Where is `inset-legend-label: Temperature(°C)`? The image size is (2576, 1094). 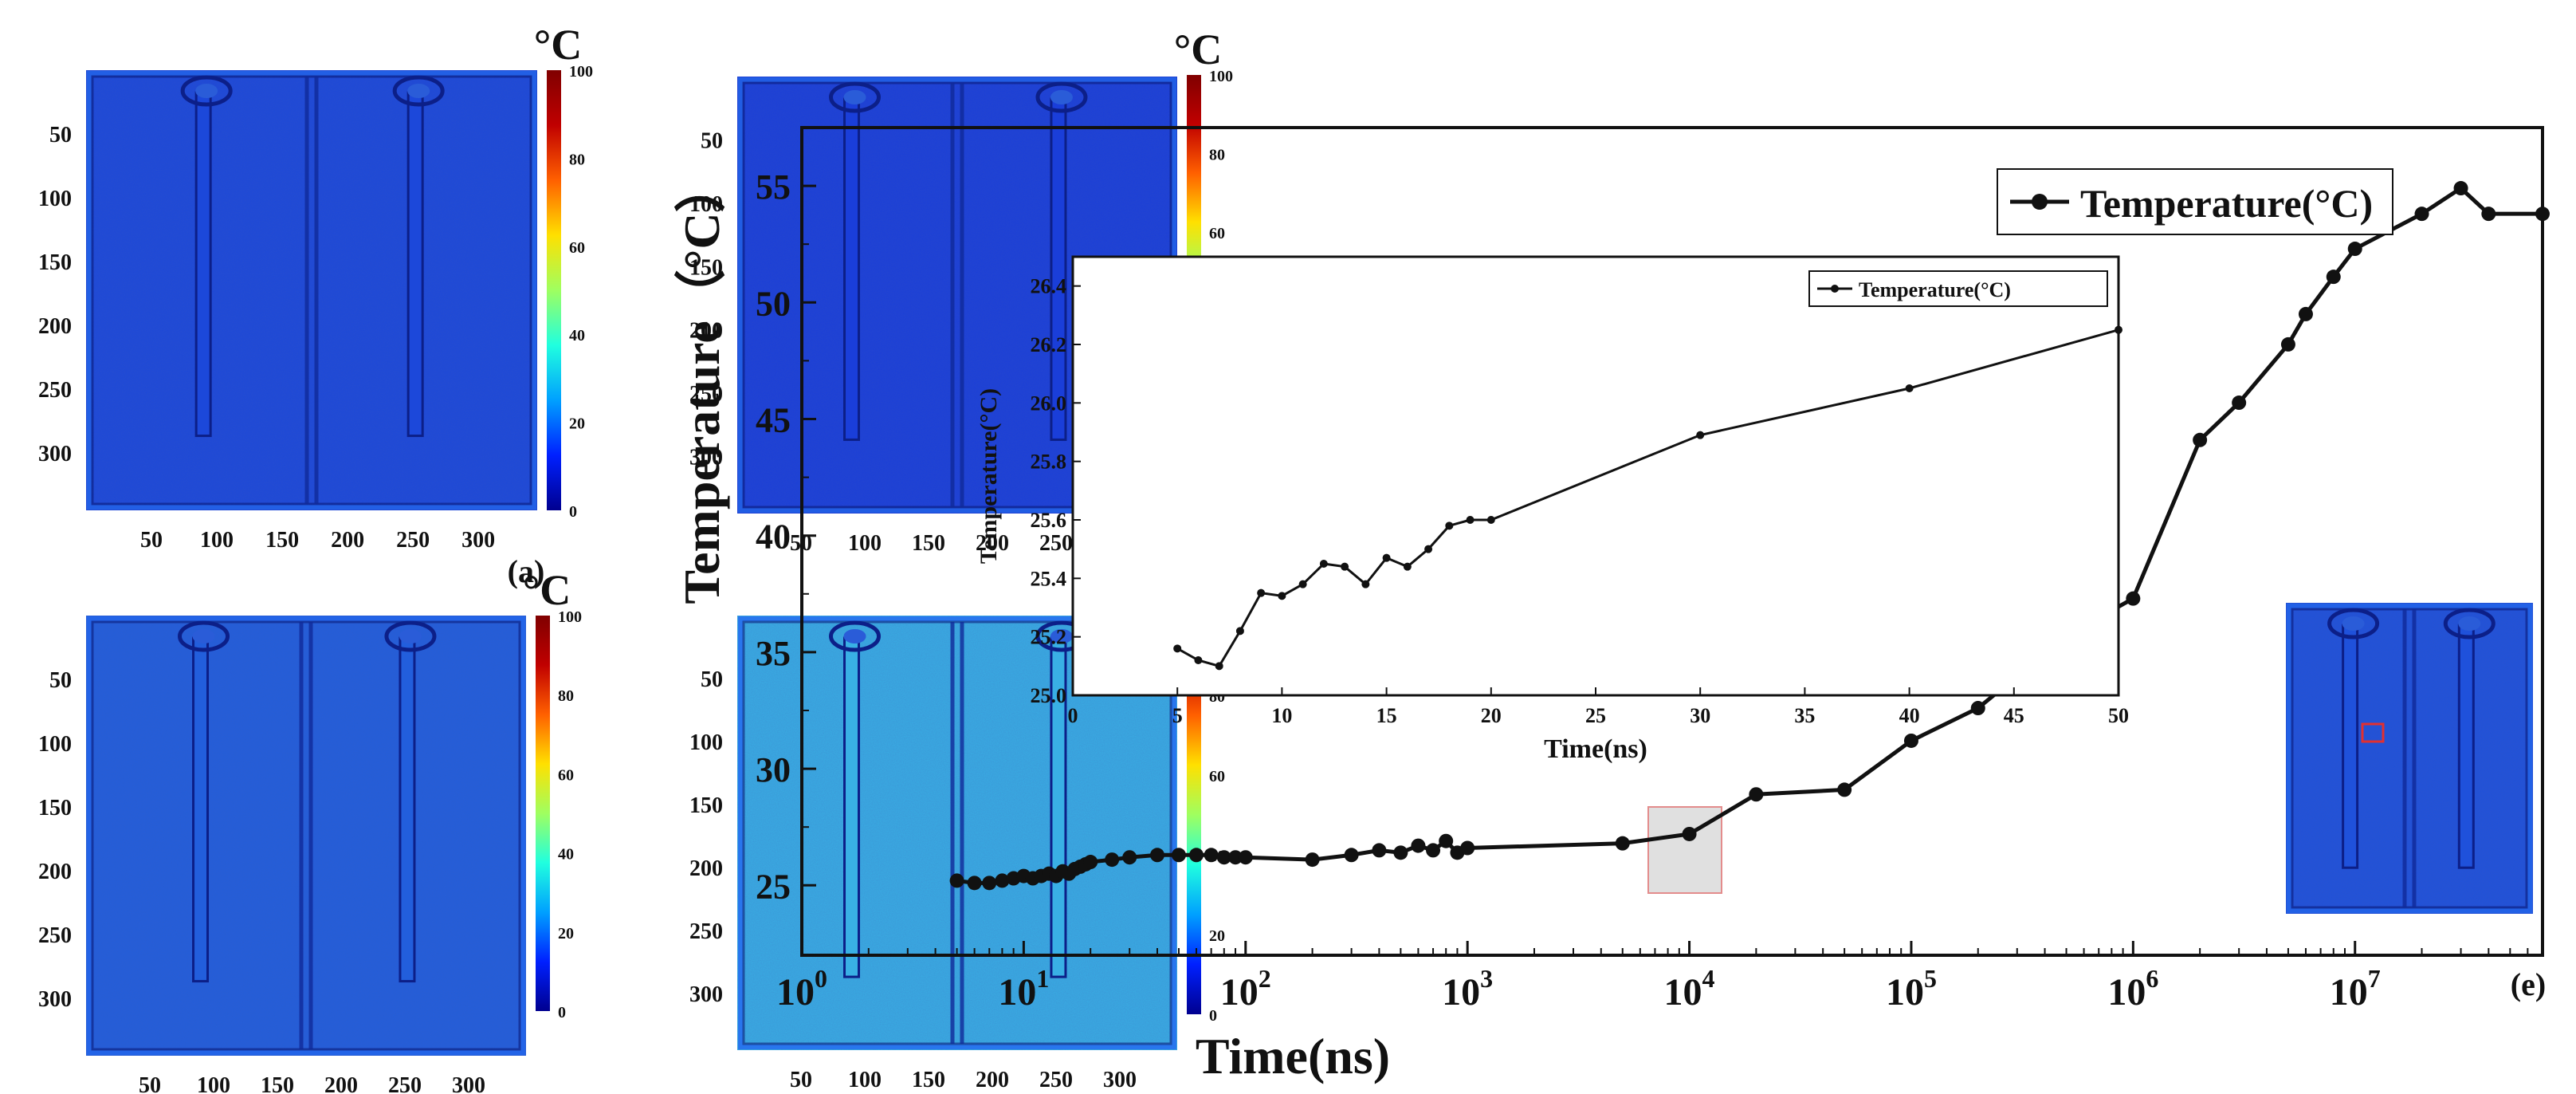
inset-legend-label: Temperature(°C) is located at coordinates (1935, 289).